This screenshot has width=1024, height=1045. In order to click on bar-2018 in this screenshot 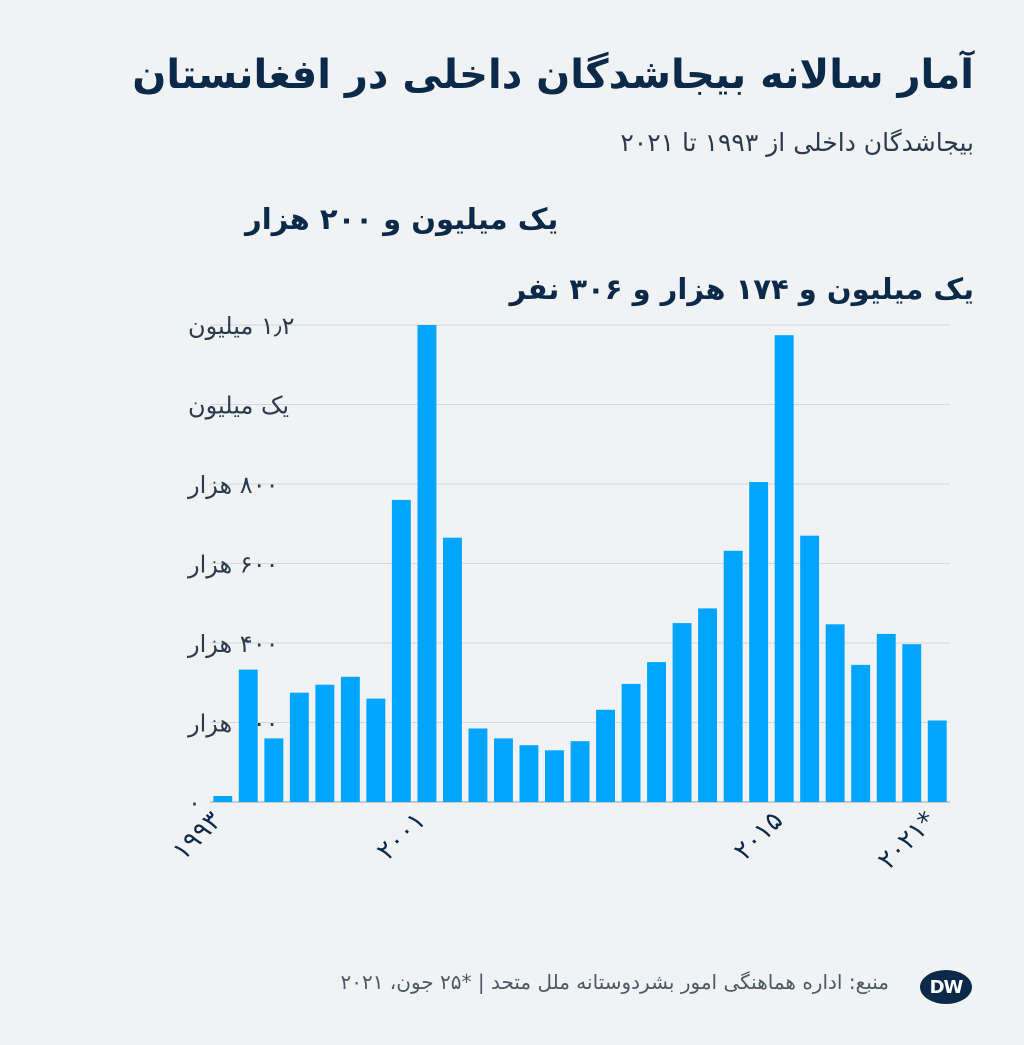, I will do `click(861, 733)`.